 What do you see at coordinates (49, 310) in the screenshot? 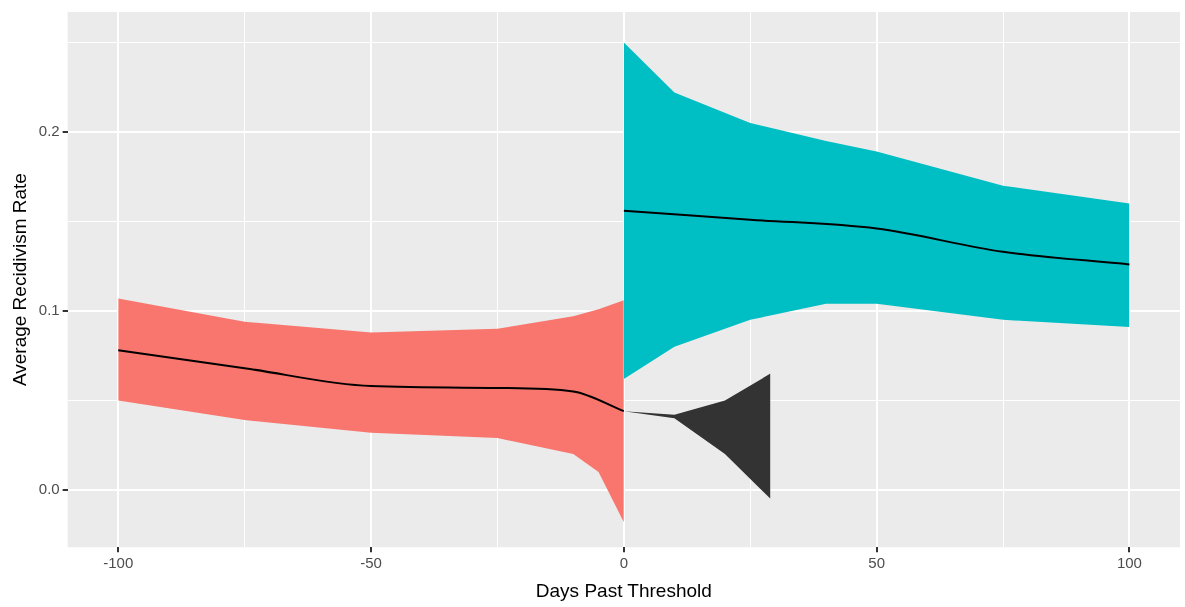
I see `y-tick-label: 0.1` at bounding box center [49, 310].